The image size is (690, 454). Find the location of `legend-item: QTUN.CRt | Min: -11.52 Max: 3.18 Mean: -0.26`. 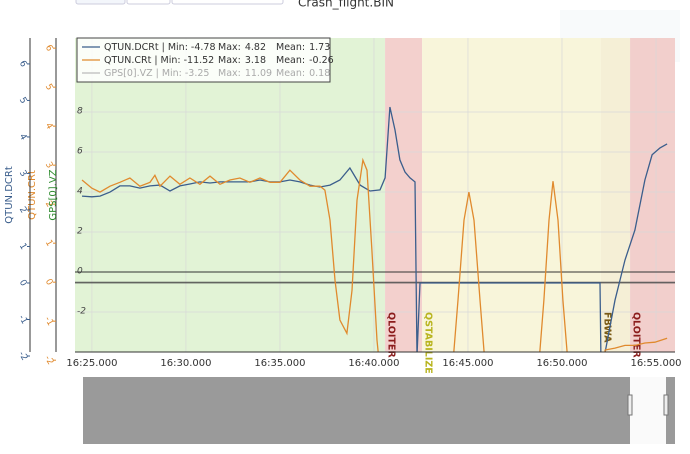

legend-item: QTUN.CRt | Min: -11.52 Max: 3.18 Mean: -0.26 is located at coordinates (208, 60).